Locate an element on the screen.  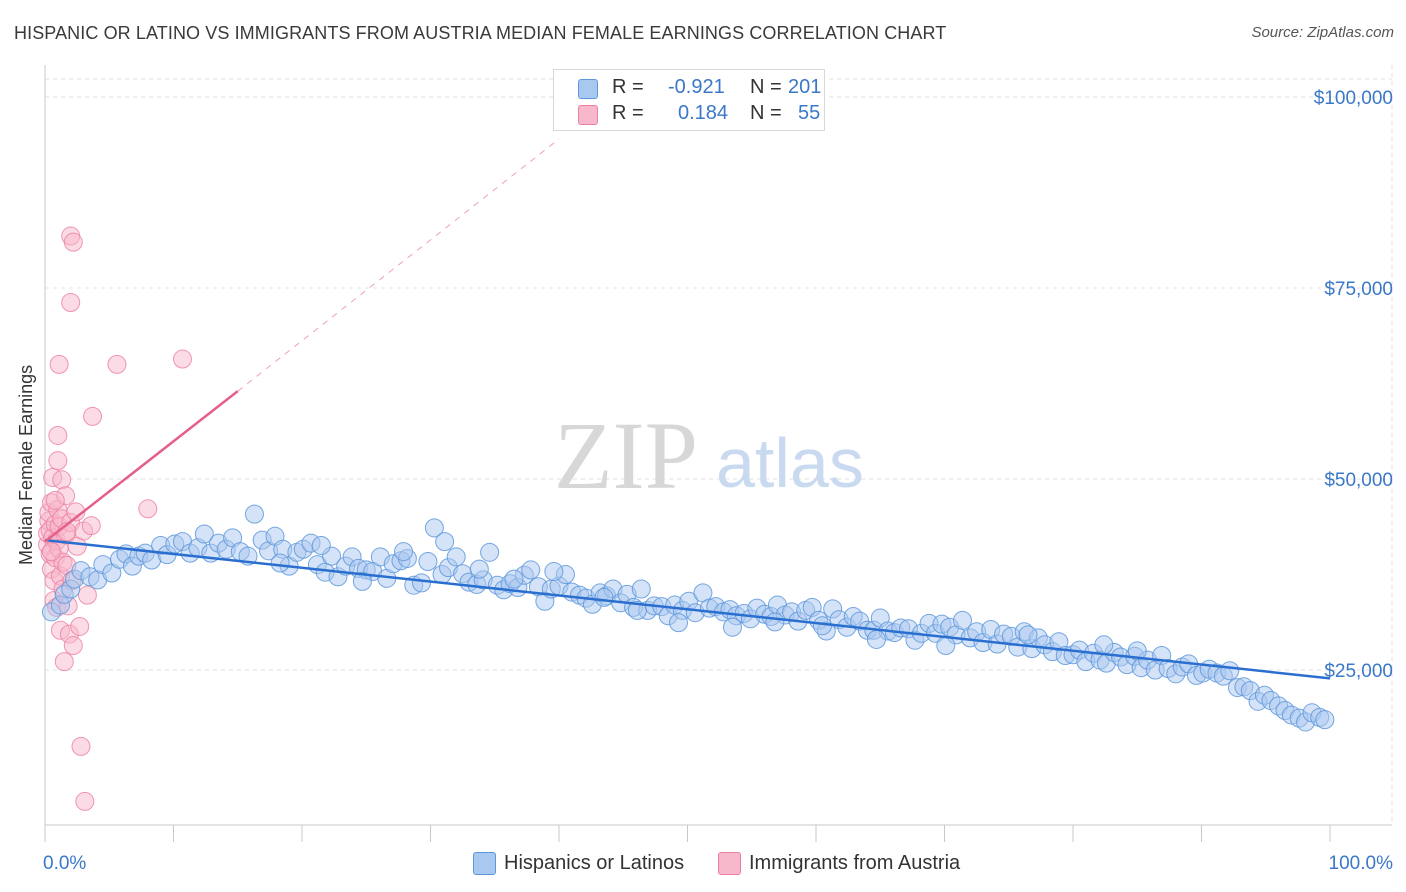
watermark-atlas: atlas is located at coordinates (790, 463).